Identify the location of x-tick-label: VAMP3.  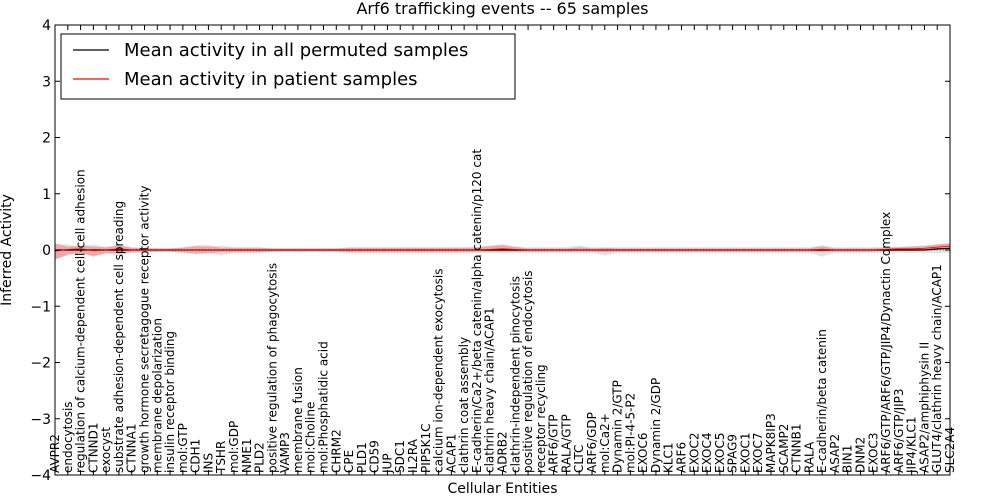
(285, 452).